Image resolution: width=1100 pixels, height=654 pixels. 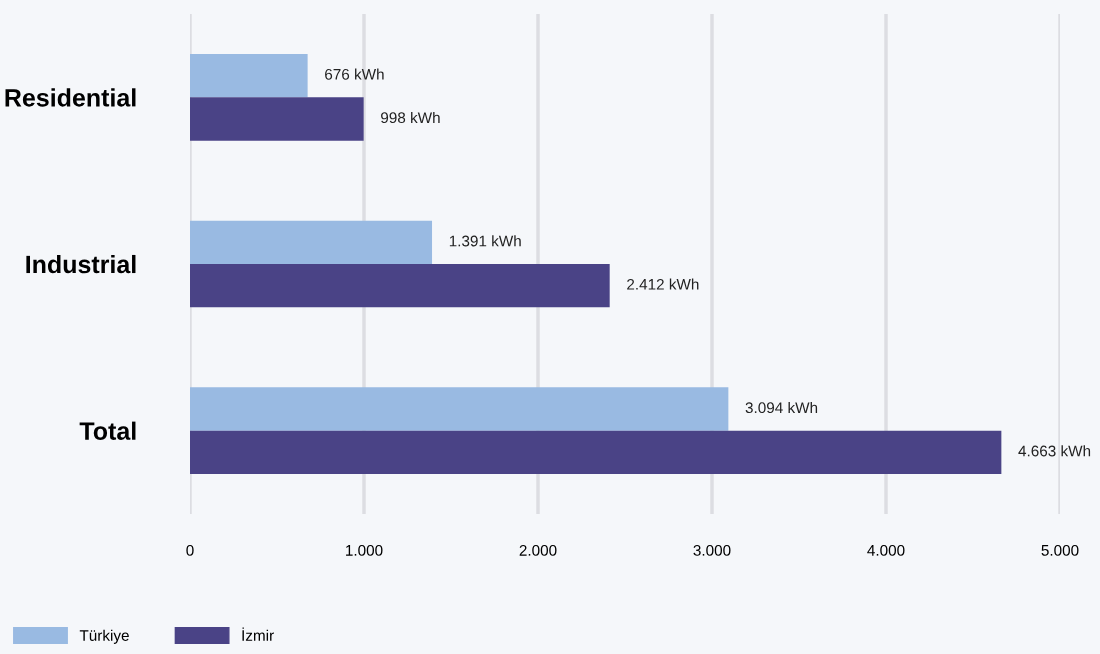 I want to click on data-label: 2.412 kWh, so click(x=663, y=284).